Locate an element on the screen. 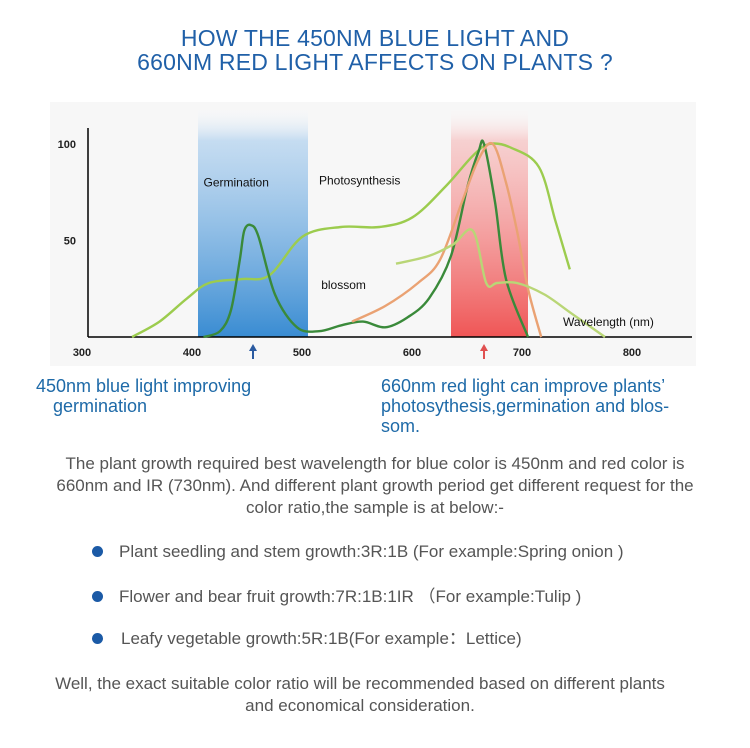 The height and width of the screenshot is (748, 750). blue-caption-line-2: germination is located at coordinates (100, 406).